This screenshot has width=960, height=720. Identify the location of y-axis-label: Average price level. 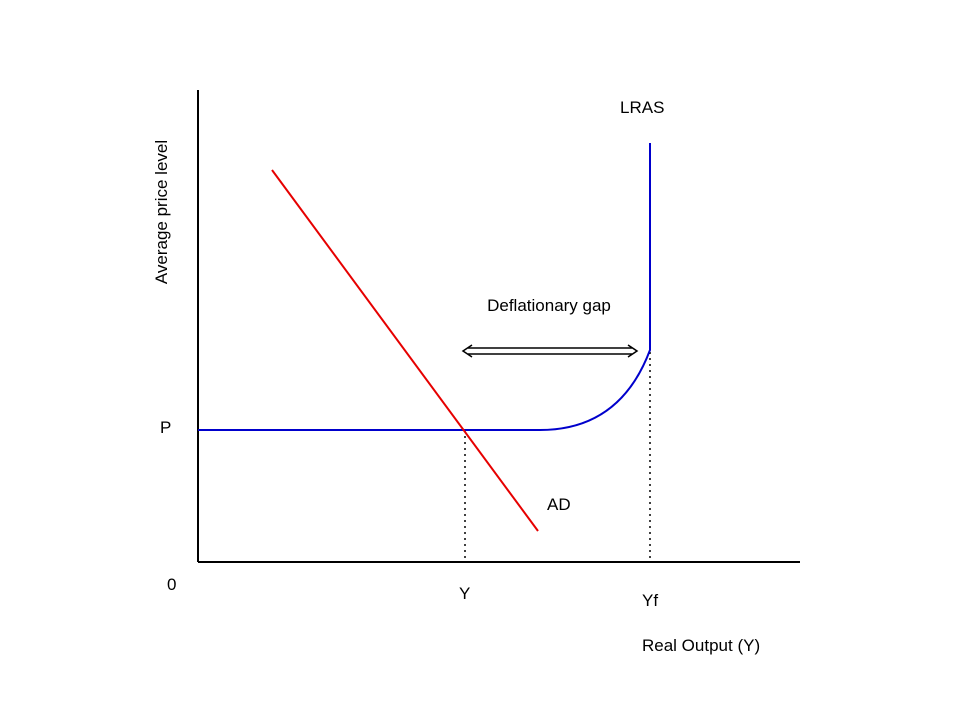
(161, 212).